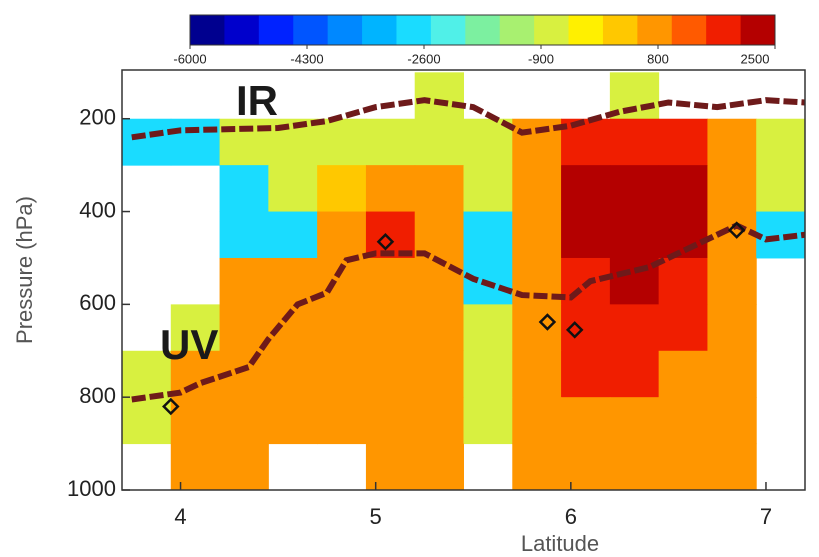  I want to click on colorbar-tick-label: -2600, so click(423, 58).